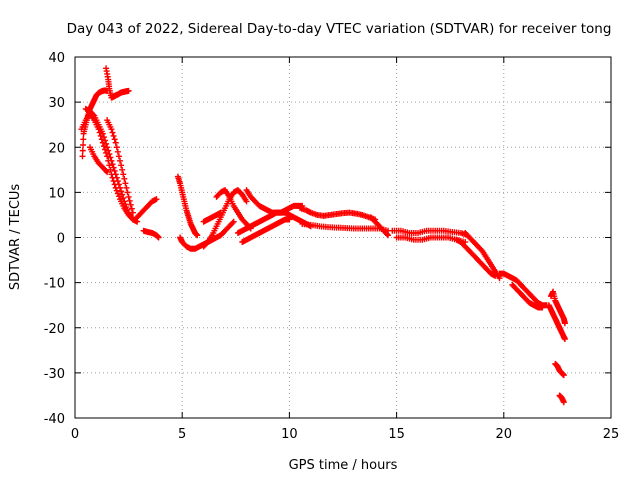 This screenshot has height=480, width=640. Describe the element at coordinates (56, 193) in the screenshot. I see `y-tick-label: 10` at that location.